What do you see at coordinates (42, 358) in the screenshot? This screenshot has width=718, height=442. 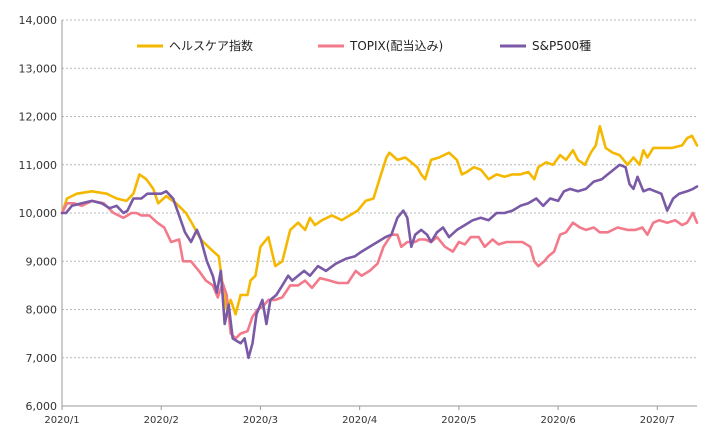 I see `y-tick-label: 7,000` at bounding box center [42, 358].